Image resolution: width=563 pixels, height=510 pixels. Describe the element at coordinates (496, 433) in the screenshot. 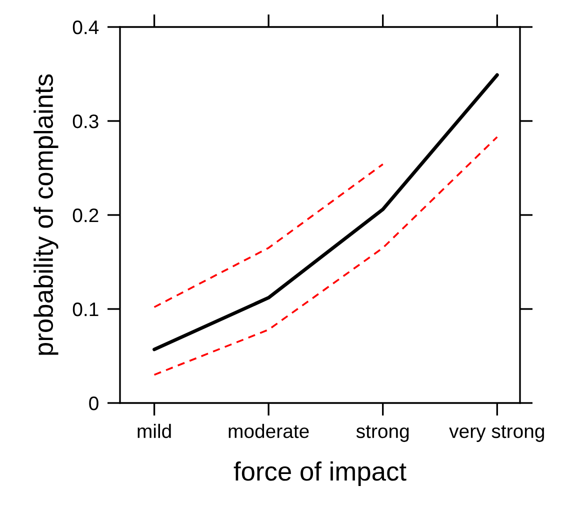

I see `x-tick-label: very strong` at that location.